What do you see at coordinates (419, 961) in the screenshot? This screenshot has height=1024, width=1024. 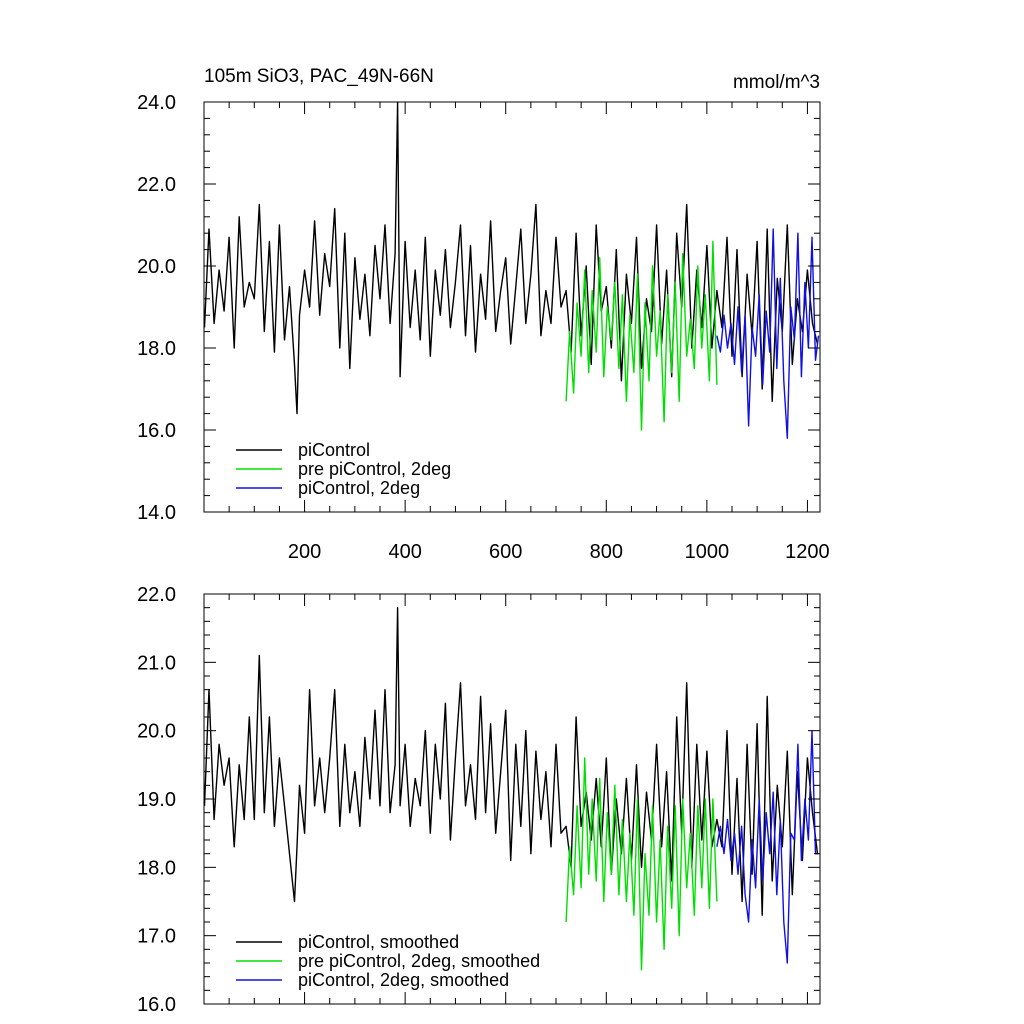 I see `legend-label-2: pre piControl, 2deg, smoothed` at bounding box center [419, 961].